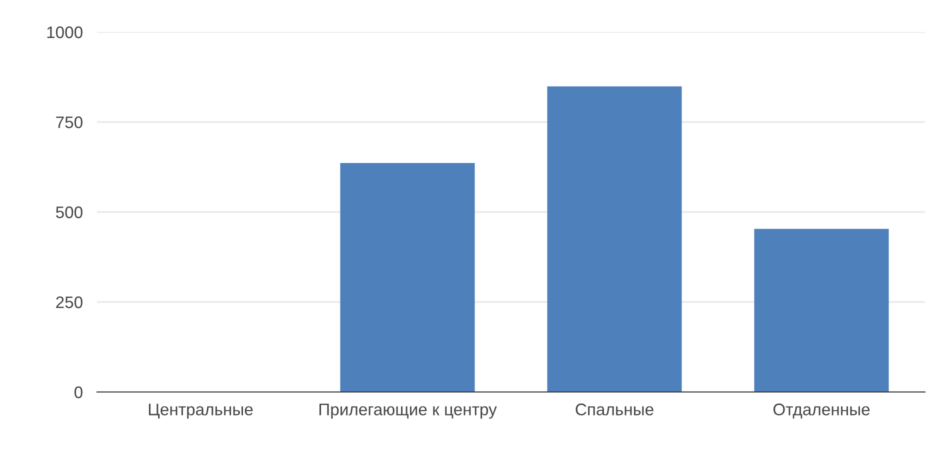 The height and width of the screenshot is (452, 946). Describe the element at coordinates (64, 32) in the screenshot. I see `y-tick-label: 1000` at that location.